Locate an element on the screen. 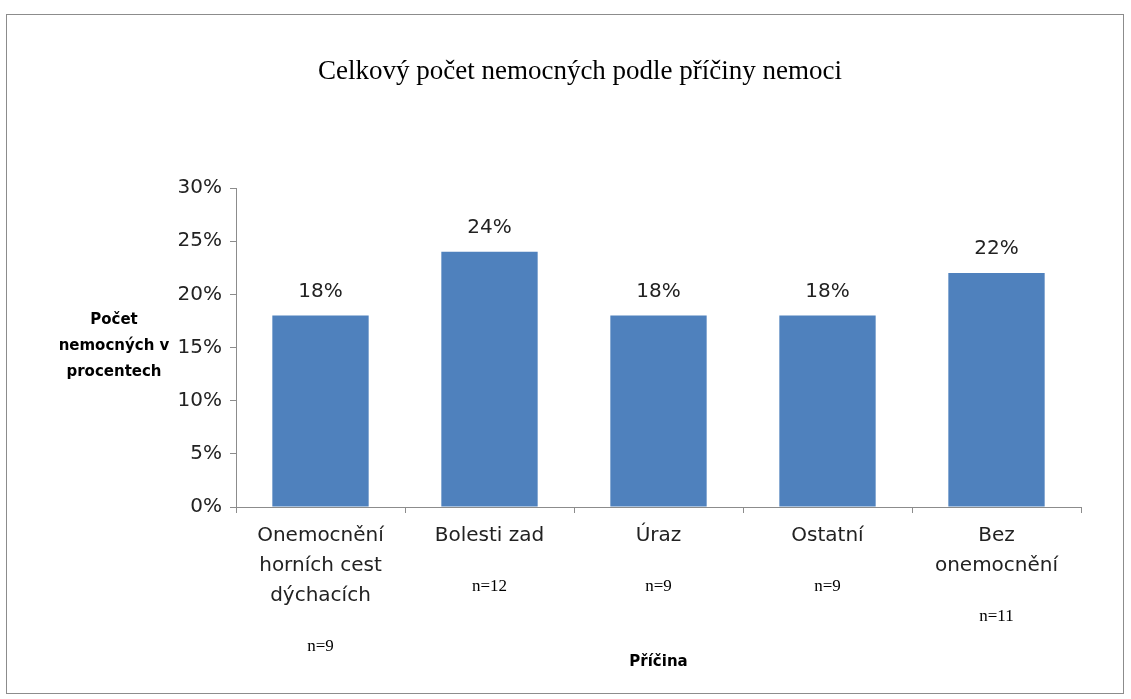  y-tick-label: 25% is located at coordinates (199, 239).